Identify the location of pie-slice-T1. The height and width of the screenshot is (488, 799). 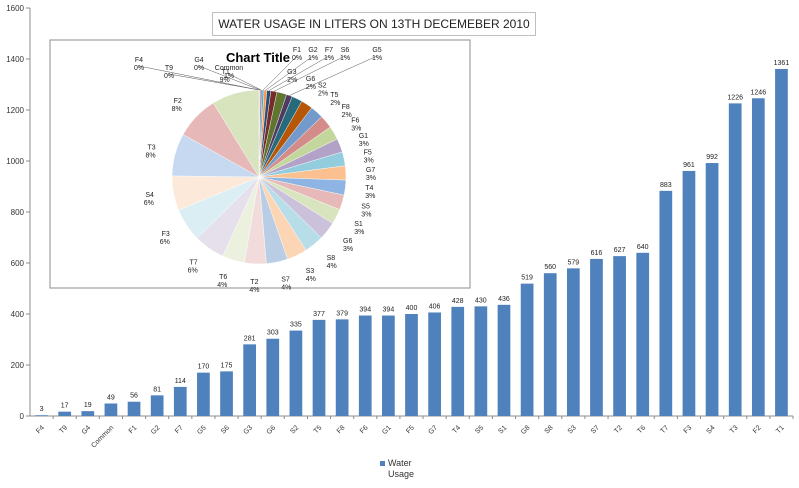
(236, 133).